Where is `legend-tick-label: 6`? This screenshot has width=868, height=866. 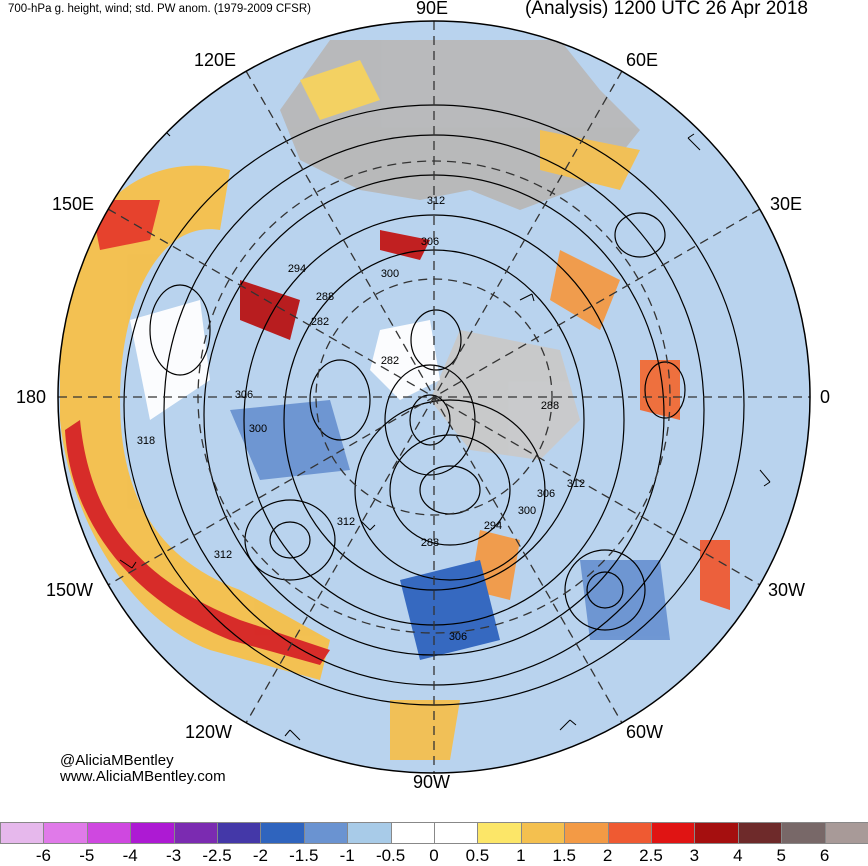
legend-tick-label: 6 is located at coordinates (824, 855).